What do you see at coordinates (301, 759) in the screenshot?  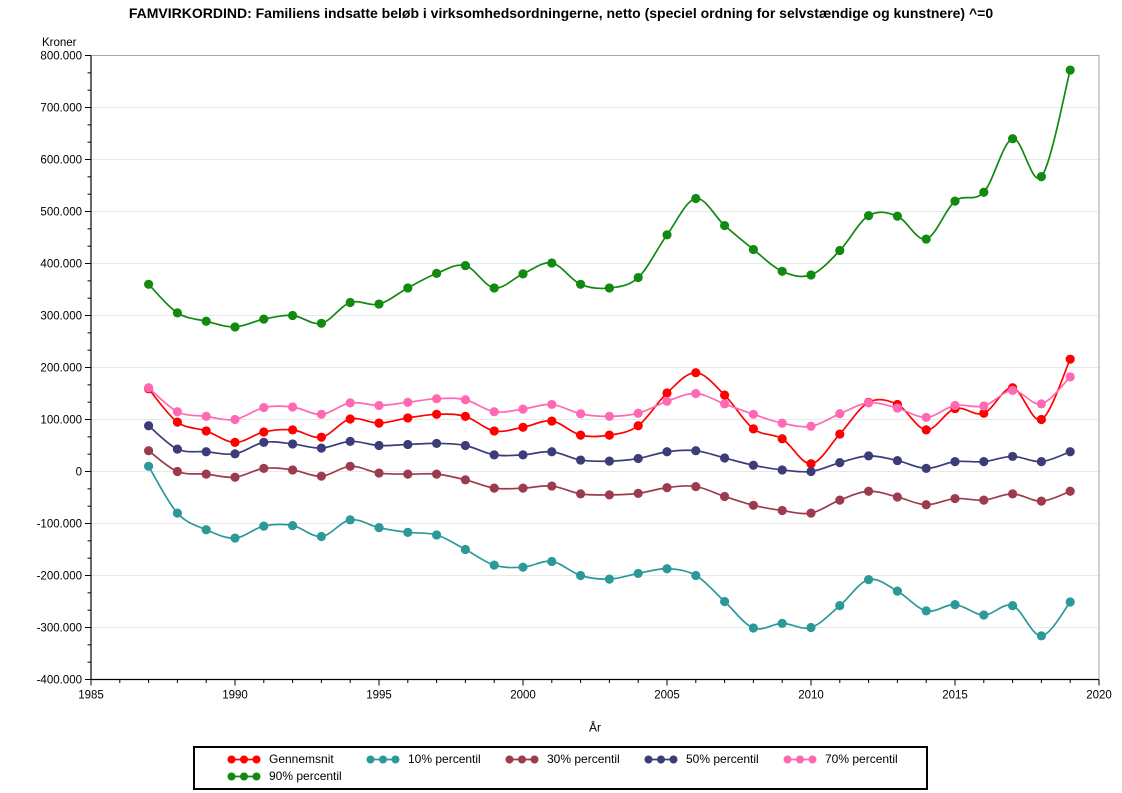 I see `legend-label: Gennemsnit` at bounding box center [301, 759].